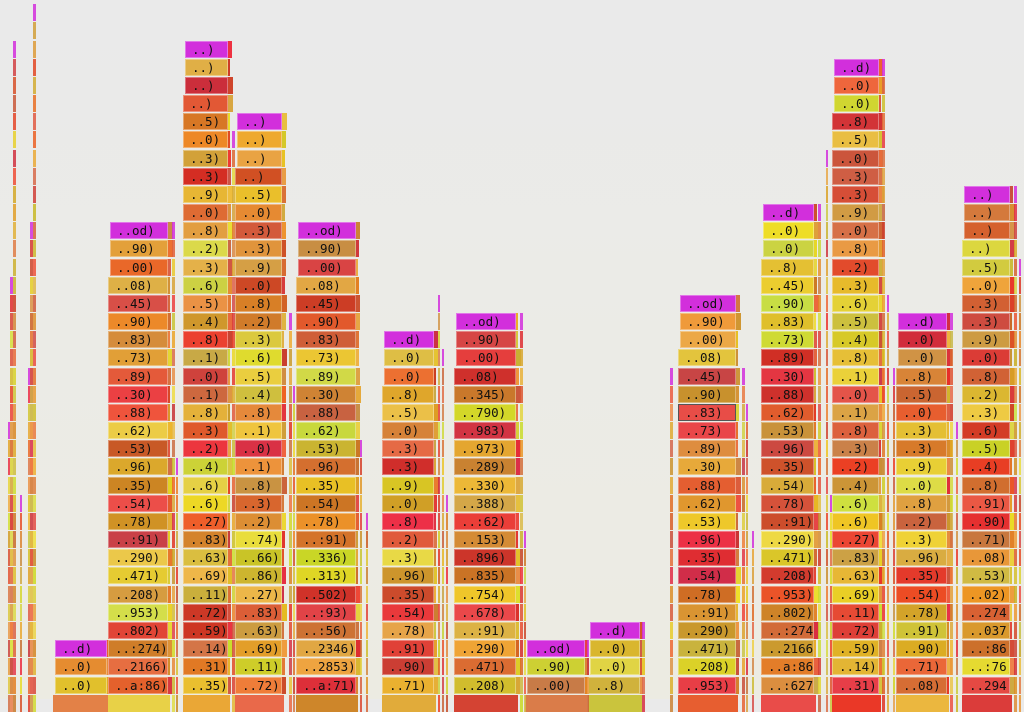 This screenshot has height=712, width=1024. Describe the element at coordinates (707, 685) in the screenshot. I see `flame-frame: ..953)` at that location.